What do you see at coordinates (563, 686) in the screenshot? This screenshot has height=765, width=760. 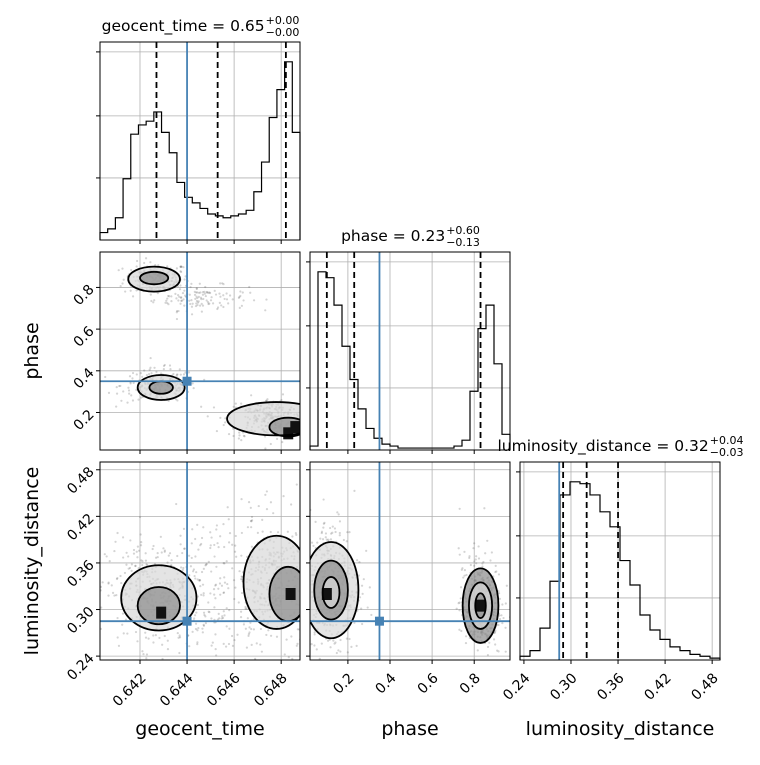 I see `x-tick-label: 0.30` at bounding box center [563, 686].